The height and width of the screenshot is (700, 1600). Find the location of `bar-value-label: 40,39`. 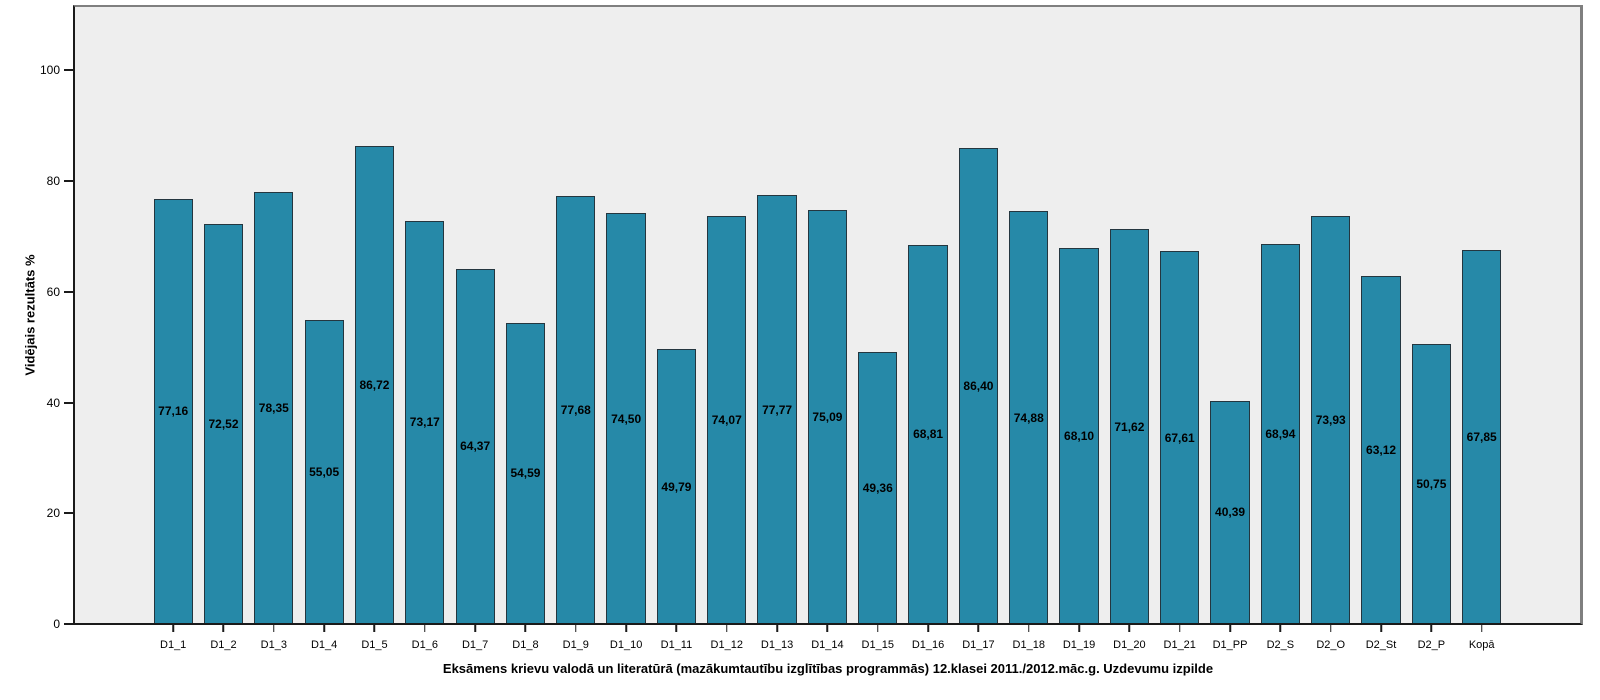

bar-value-label: 40,39 is located at coordinates (1230, 512).